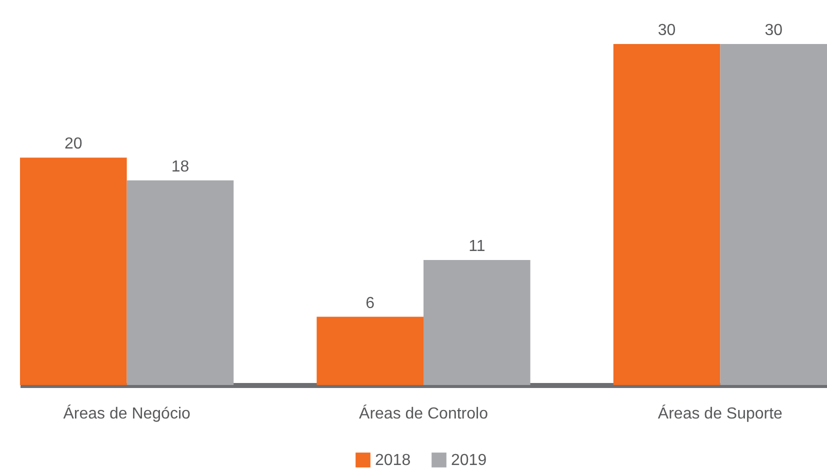 Image resolution: width=827 pixels, height=472 pixels. What do you see at coordinates (73, 144) in the screenshot?
I see `data-label: 20` at bounding box center [73, 144].